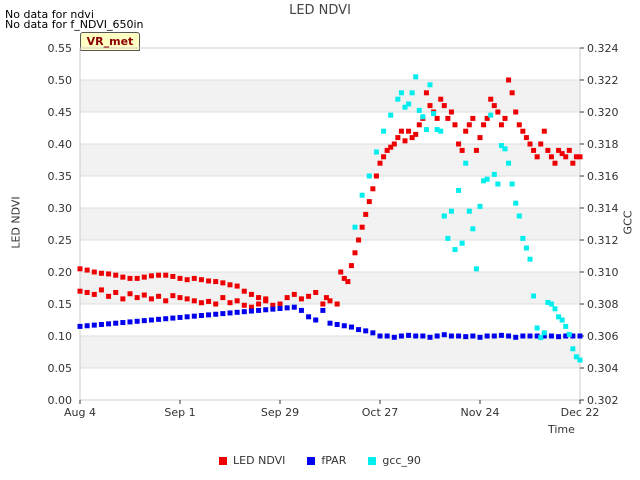  I want to click on y2-tick-label: 0.318, so click(603, 144).